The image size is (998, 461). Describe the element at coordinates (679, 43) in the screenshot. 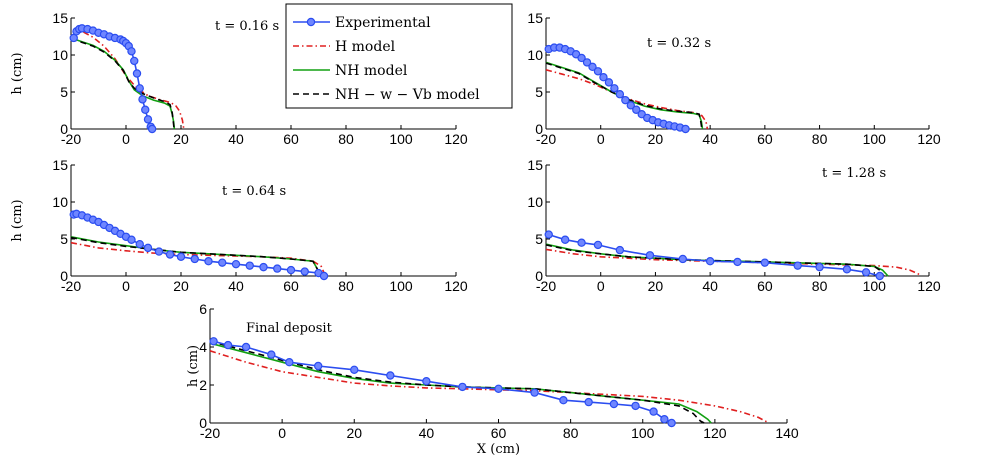

I see `panel-annotation: t = 0.32 s` at that location.